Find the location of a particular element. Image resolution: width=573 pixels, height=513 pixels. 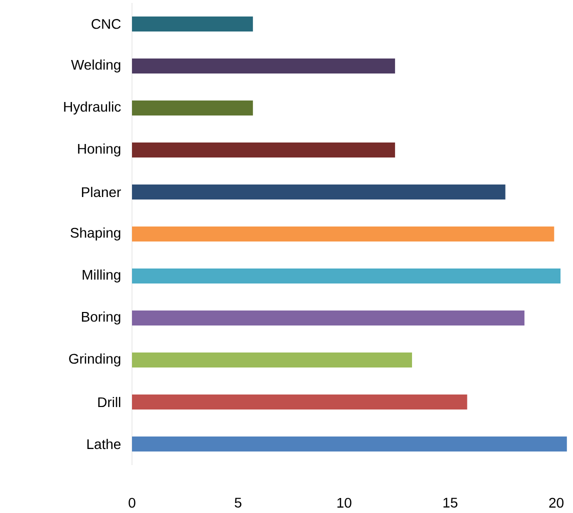

y-tick-label: Hydraulic is located at coordinates (92, 107).